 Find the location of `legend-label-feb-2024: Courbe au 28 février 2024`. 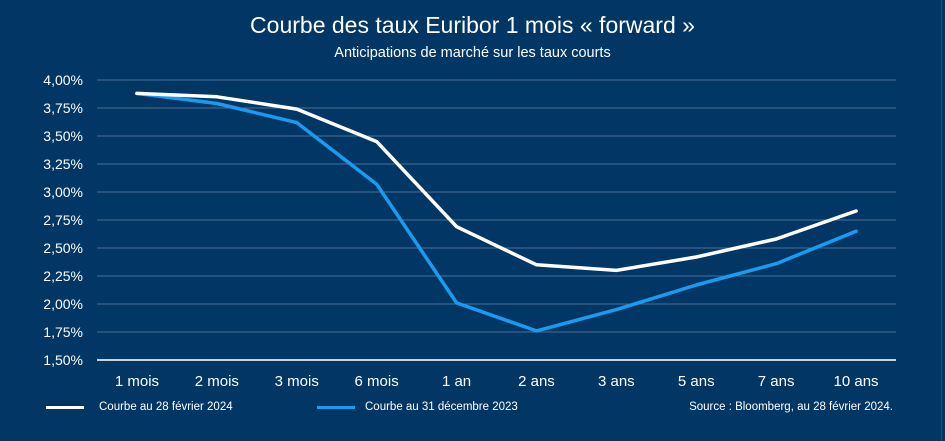

legend-label-feb-2024: Courbe au 28 février 2024 is located at coordinates (166, 407).